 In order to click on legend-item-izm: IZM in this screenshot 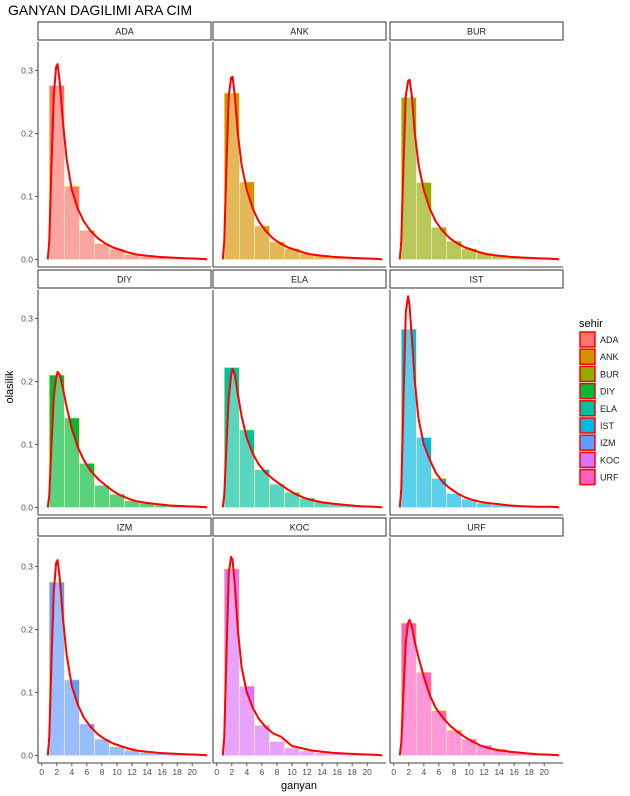, I will do `click(597, 442)`.